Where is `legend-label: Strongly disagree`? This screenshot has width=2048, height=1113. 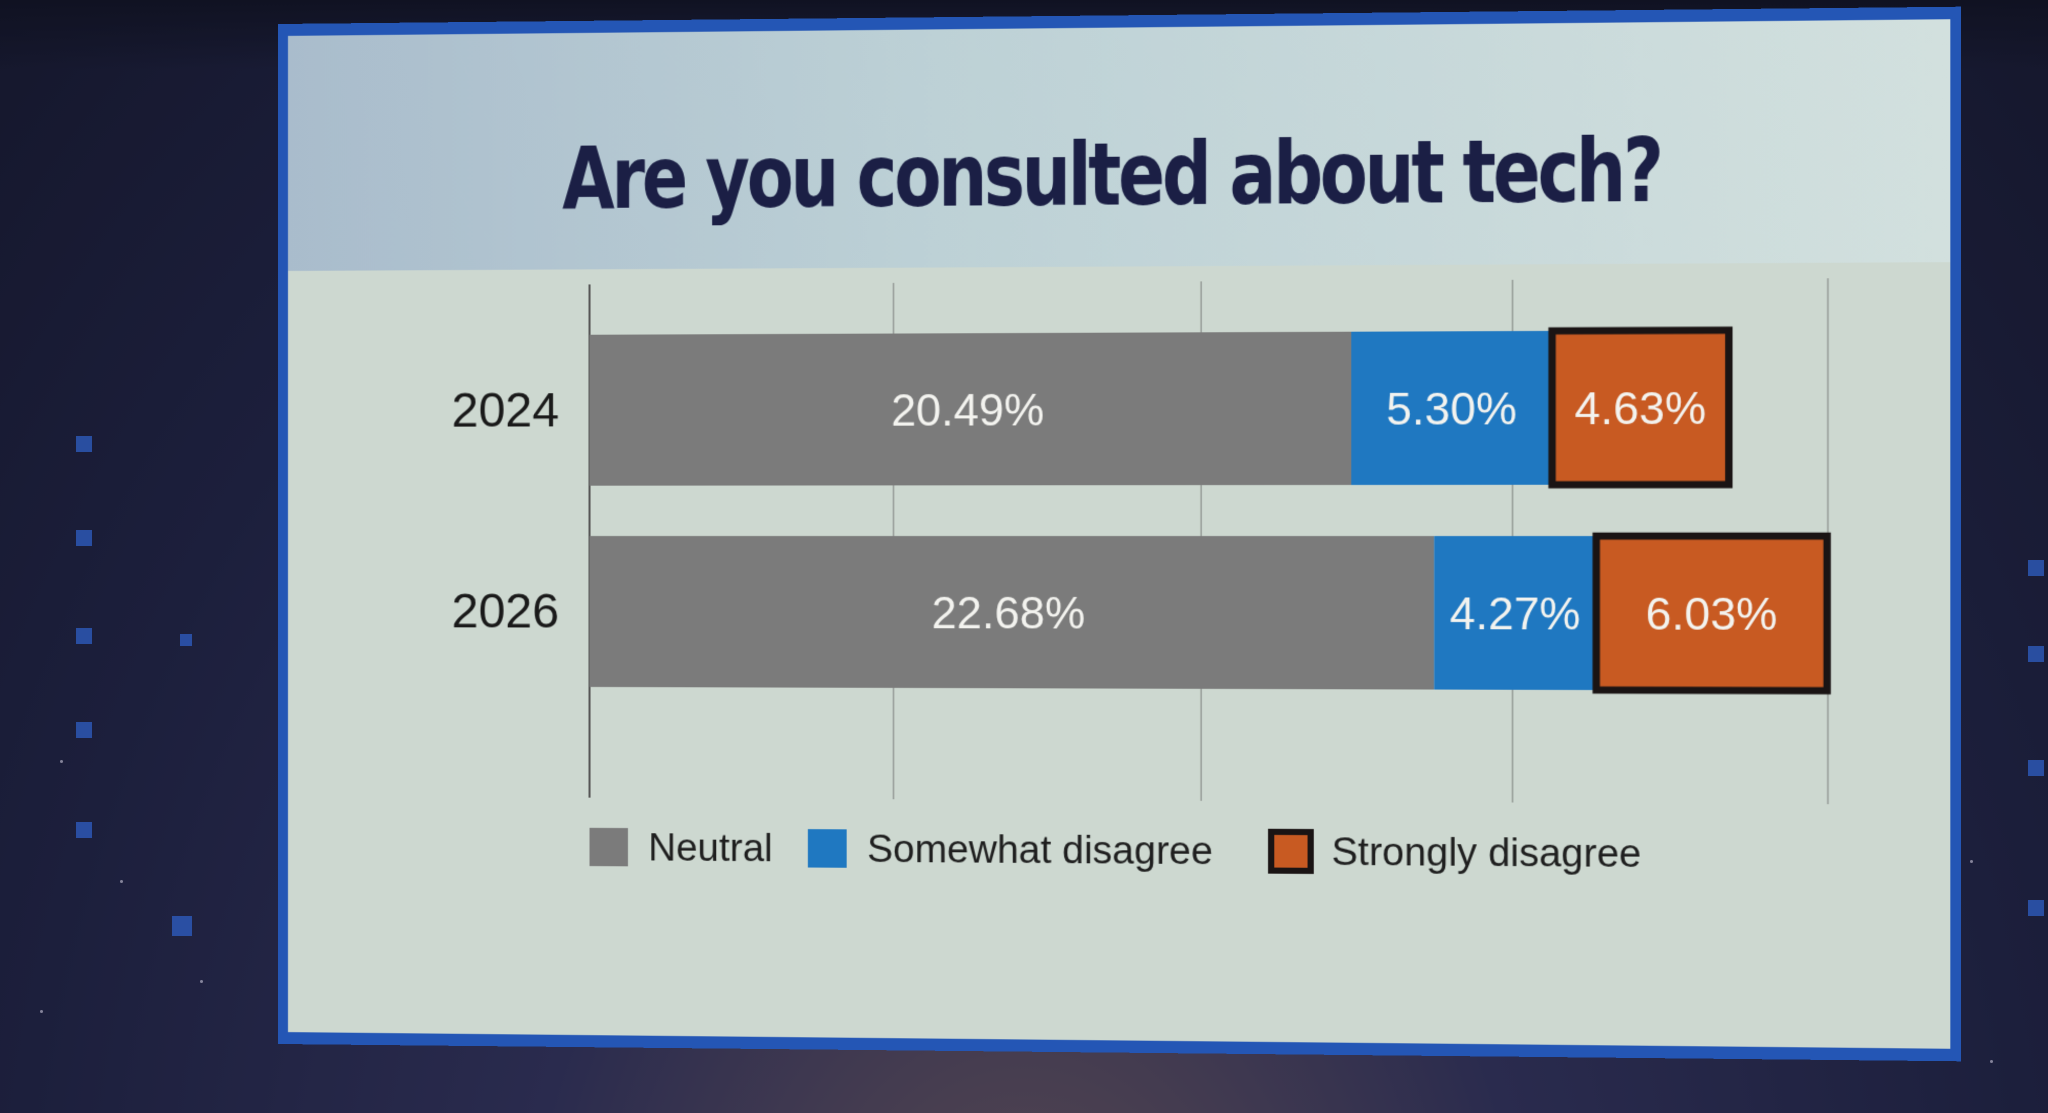
legend-label: Strongly disagree is located at coordinates (1486, 853).